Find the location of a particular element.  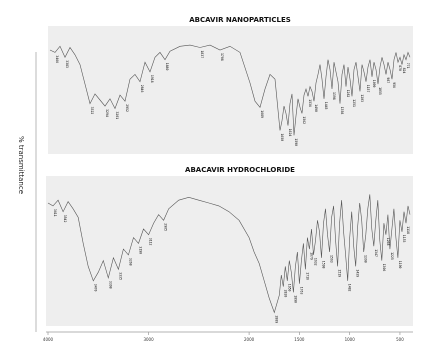

peak-label: 771 is located at coordinates (408, 66).